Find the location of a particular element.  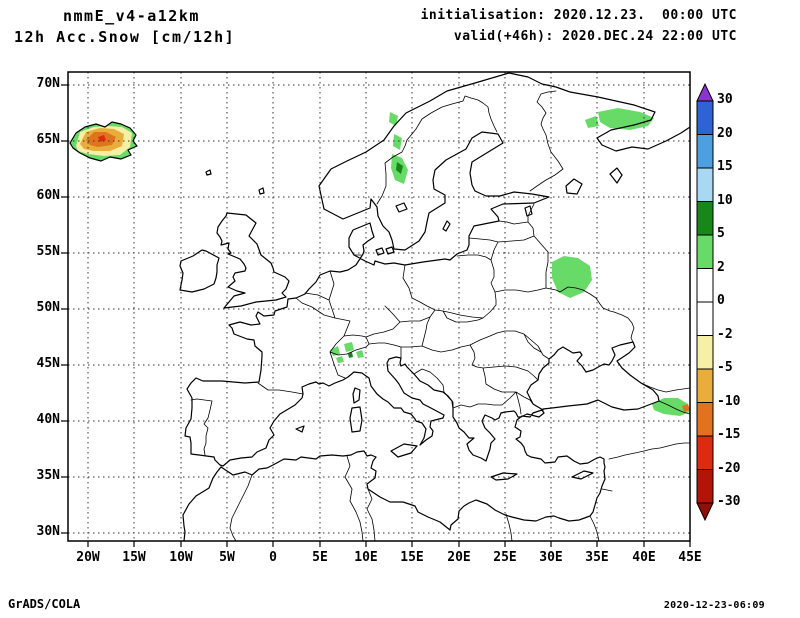

lat-label-45n: 45N is located at coordinates (48, 363).